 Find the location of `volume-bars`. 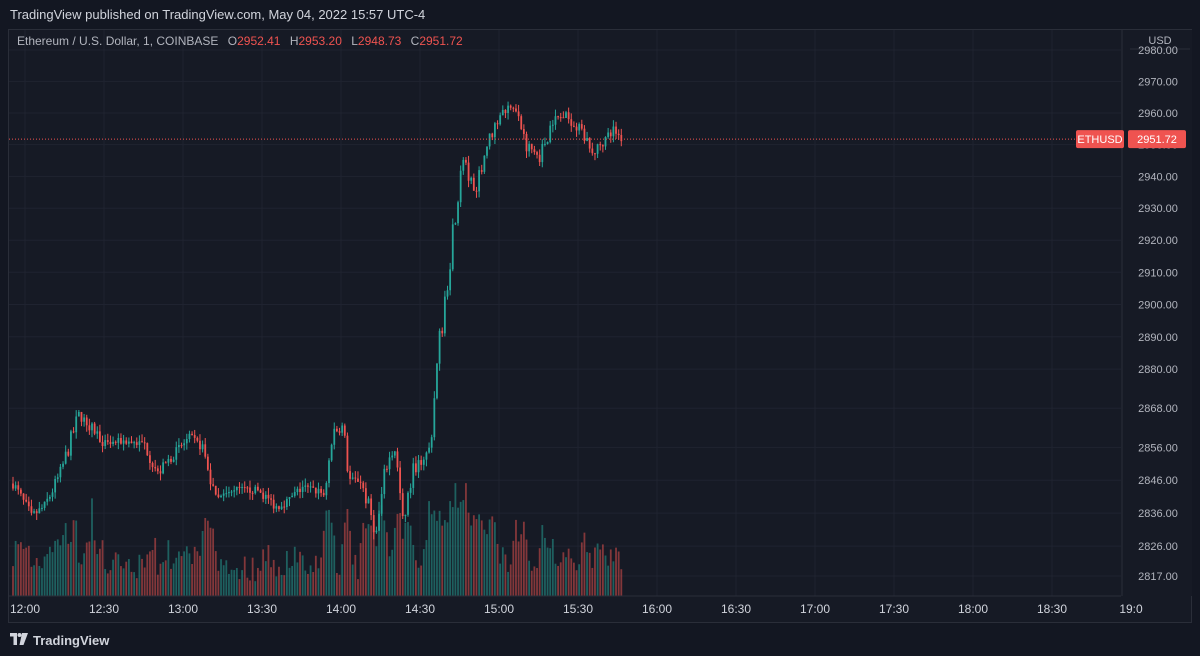

volume-bars is located at coordinates (317, 539).